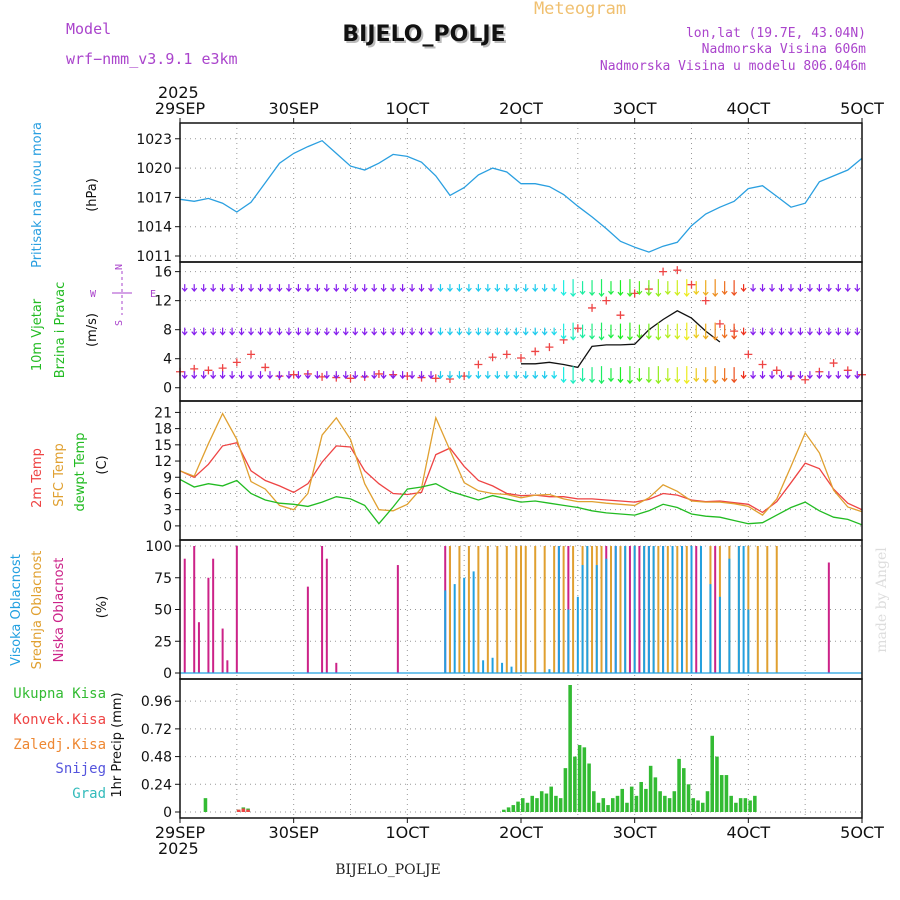  What do you see at coordinates (163, 413) in the screenshot?
I see `y-tick-label: 21` at bounding box center [163, 413].